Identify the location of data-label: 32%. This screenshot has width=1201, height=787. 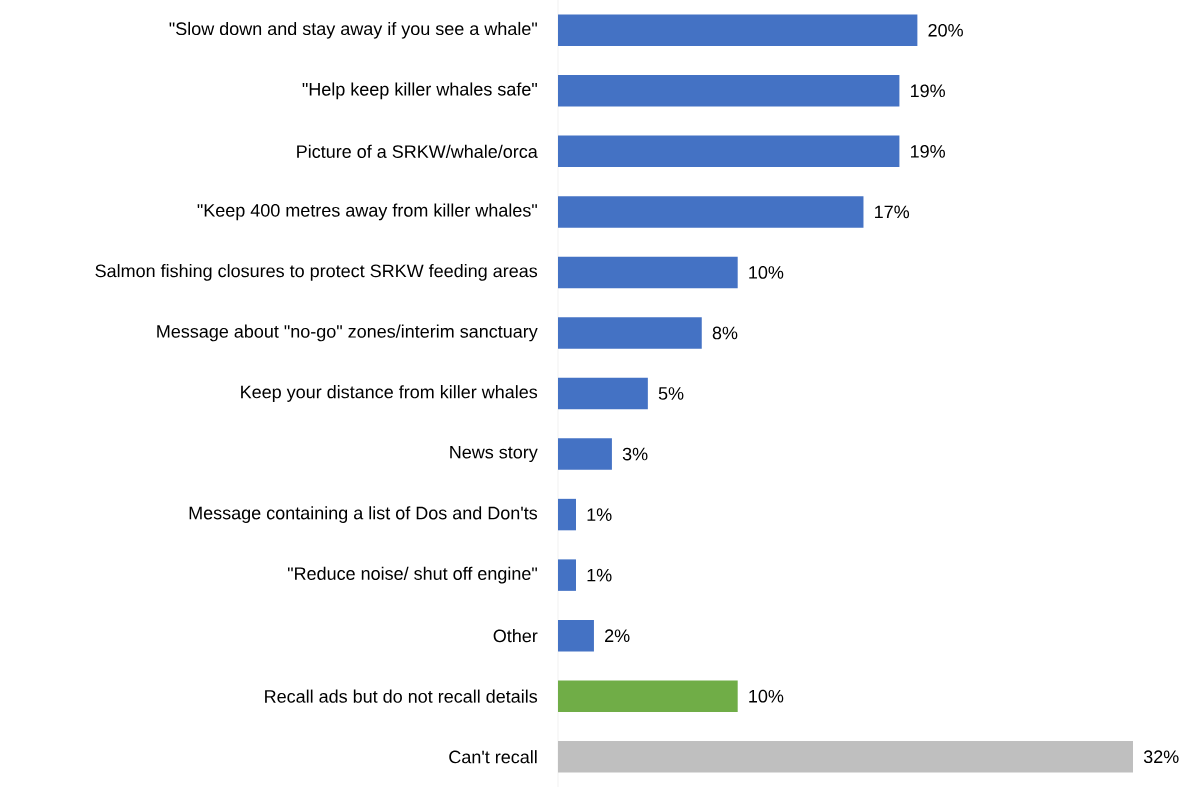
(1161, 757).